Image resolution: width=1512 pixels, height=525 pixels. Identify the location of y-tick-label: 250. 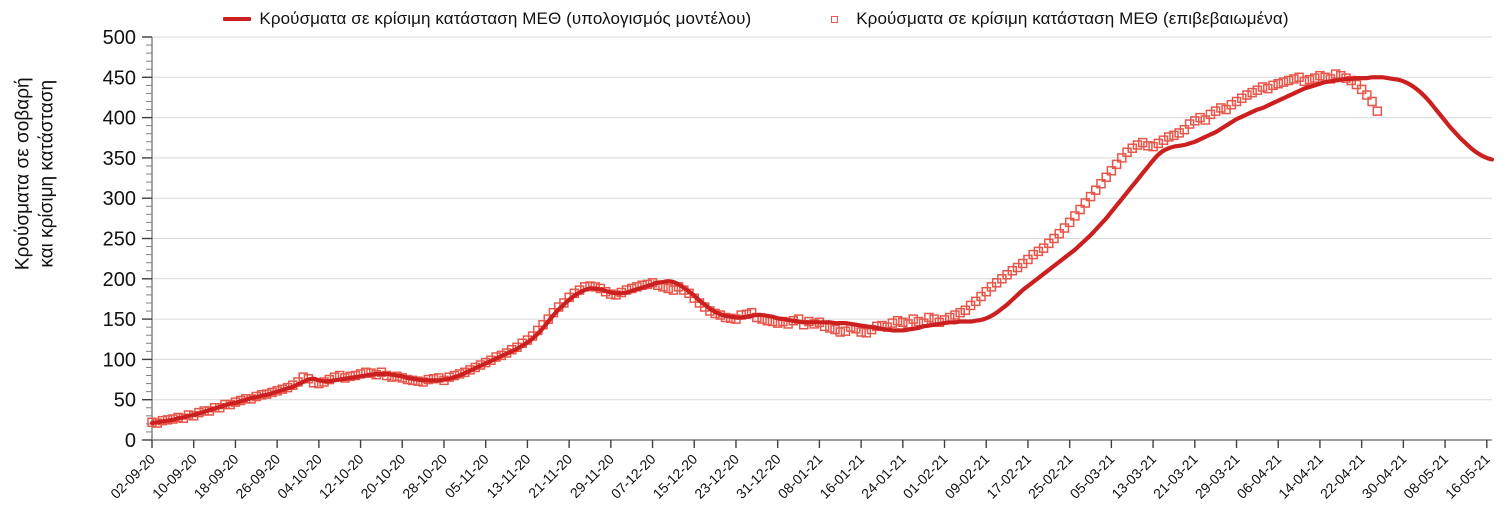
(119, 240).